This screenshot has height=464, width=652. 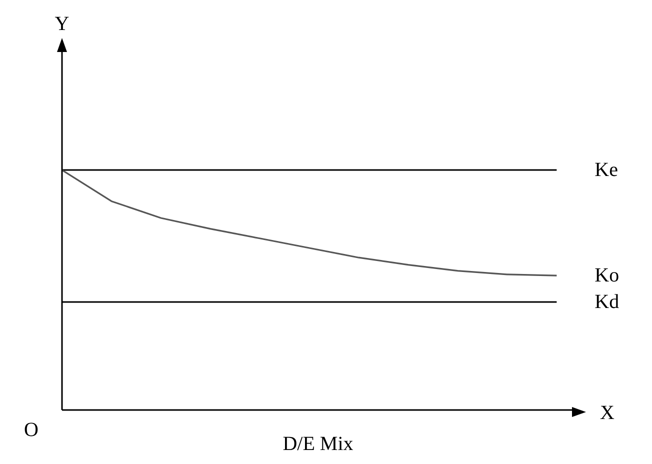 What do you see at coordinates (62, 24) in the screenshot?
I see `text: Y` at bounding box center [62, 24].